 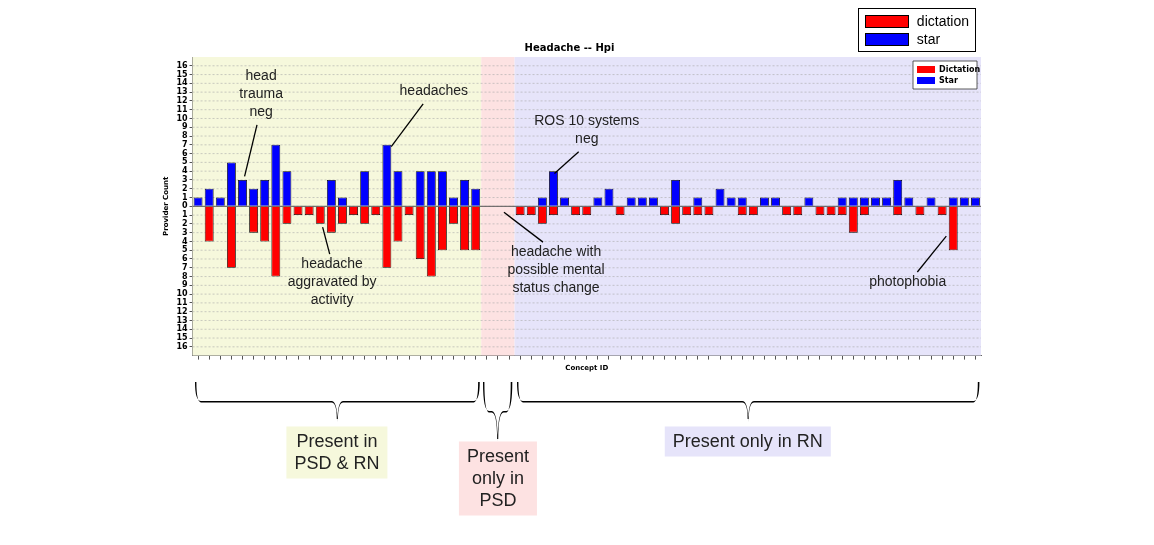 I want to click on annotation: headache aggravated by activity, so click(x=332, y=280).